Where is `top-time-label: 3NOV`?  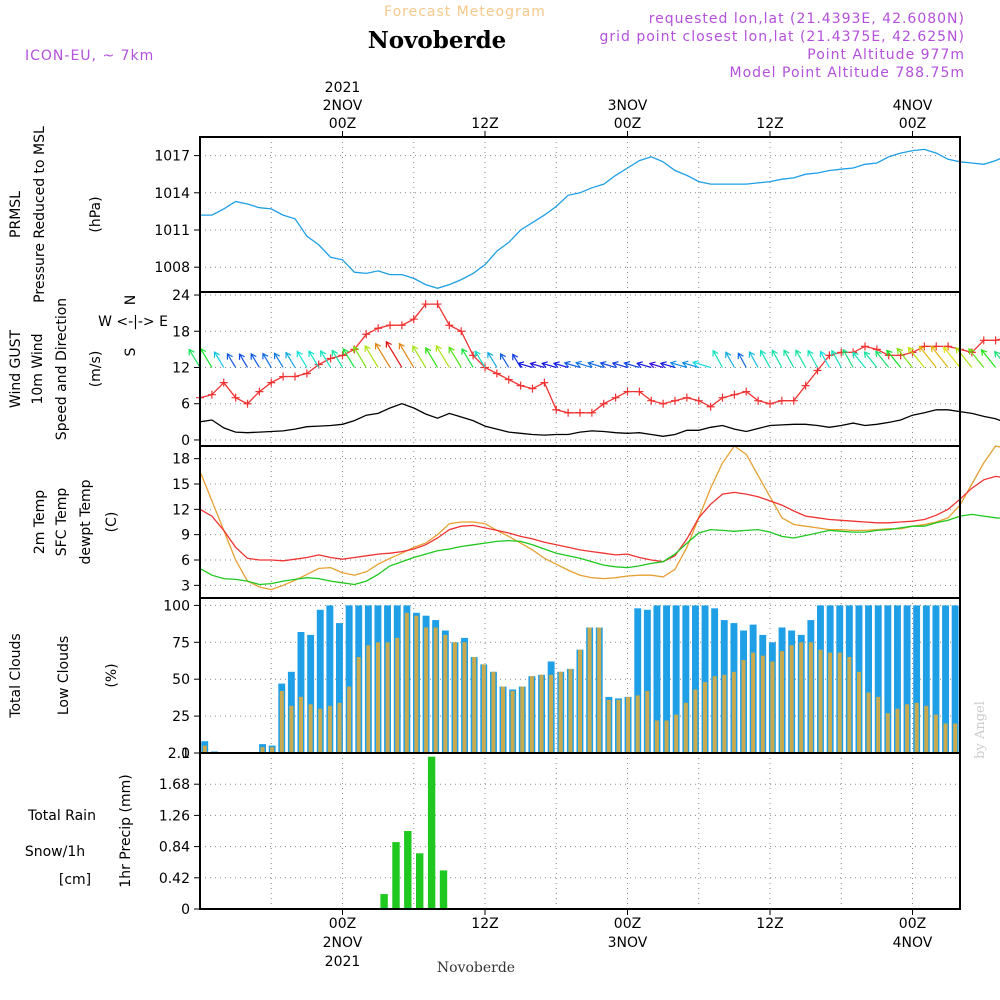 top-time-label: 3NOV is located at coordinates (628, 106).